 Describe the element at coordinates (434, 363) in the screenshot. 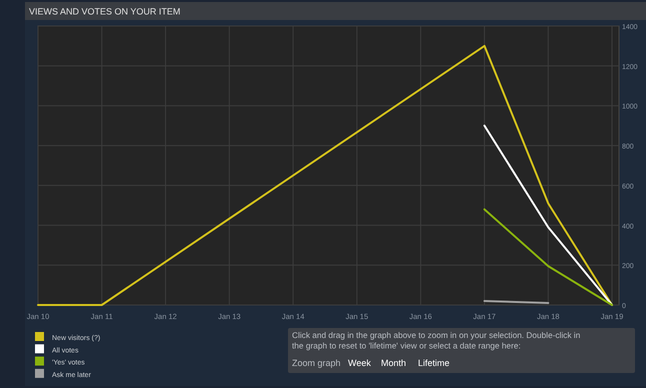

I see `text: Lifetime` at that location.